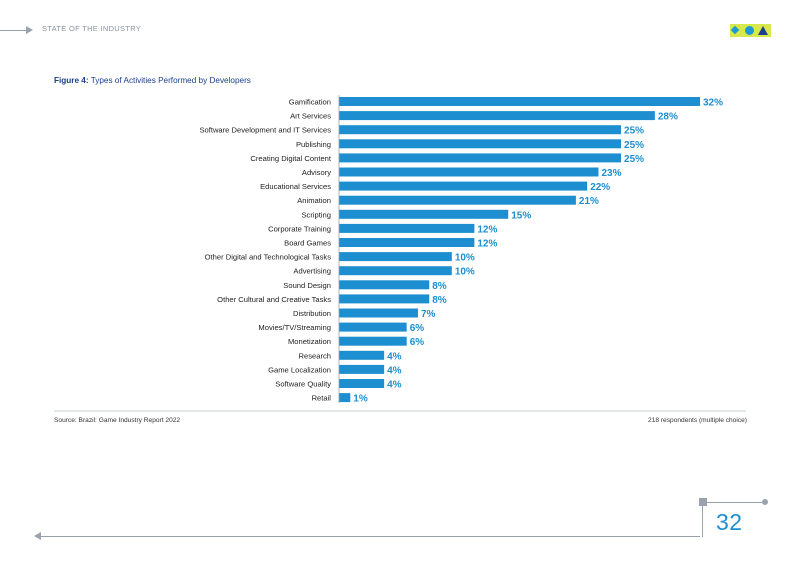  Describe the element at coordinates (291, 158) in the screenshot. I see `category-label: Creating Digital Content` at that location.